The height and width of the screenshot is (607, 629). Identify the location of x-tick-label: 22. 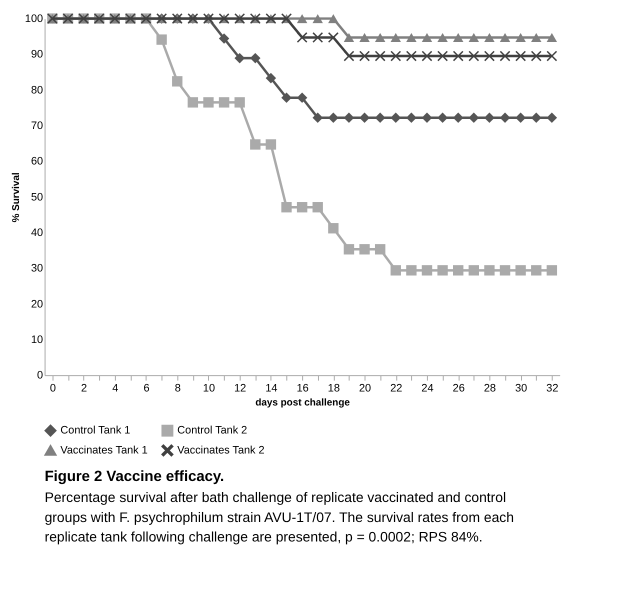
(396, 388).